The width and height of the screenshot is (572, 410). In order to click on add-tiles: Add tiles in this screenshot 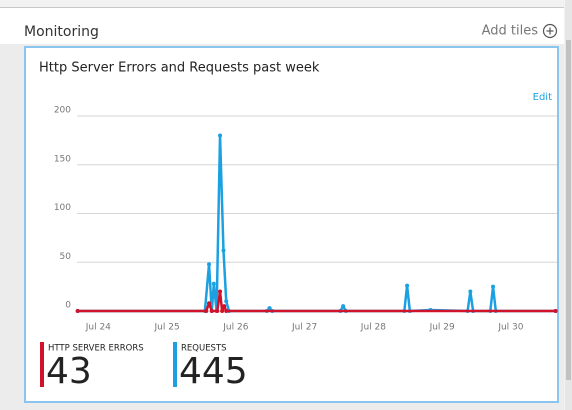, I will do `click(510, 31)`.